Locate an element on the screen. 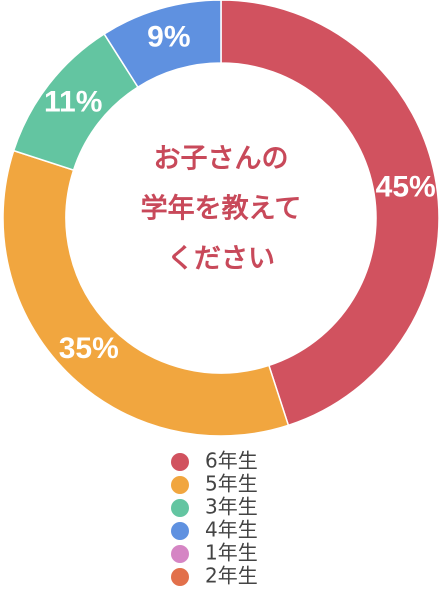 The height and width of the screenshot is (597, 440). legend-label: 5年生 is located at coordinates (231, 484).